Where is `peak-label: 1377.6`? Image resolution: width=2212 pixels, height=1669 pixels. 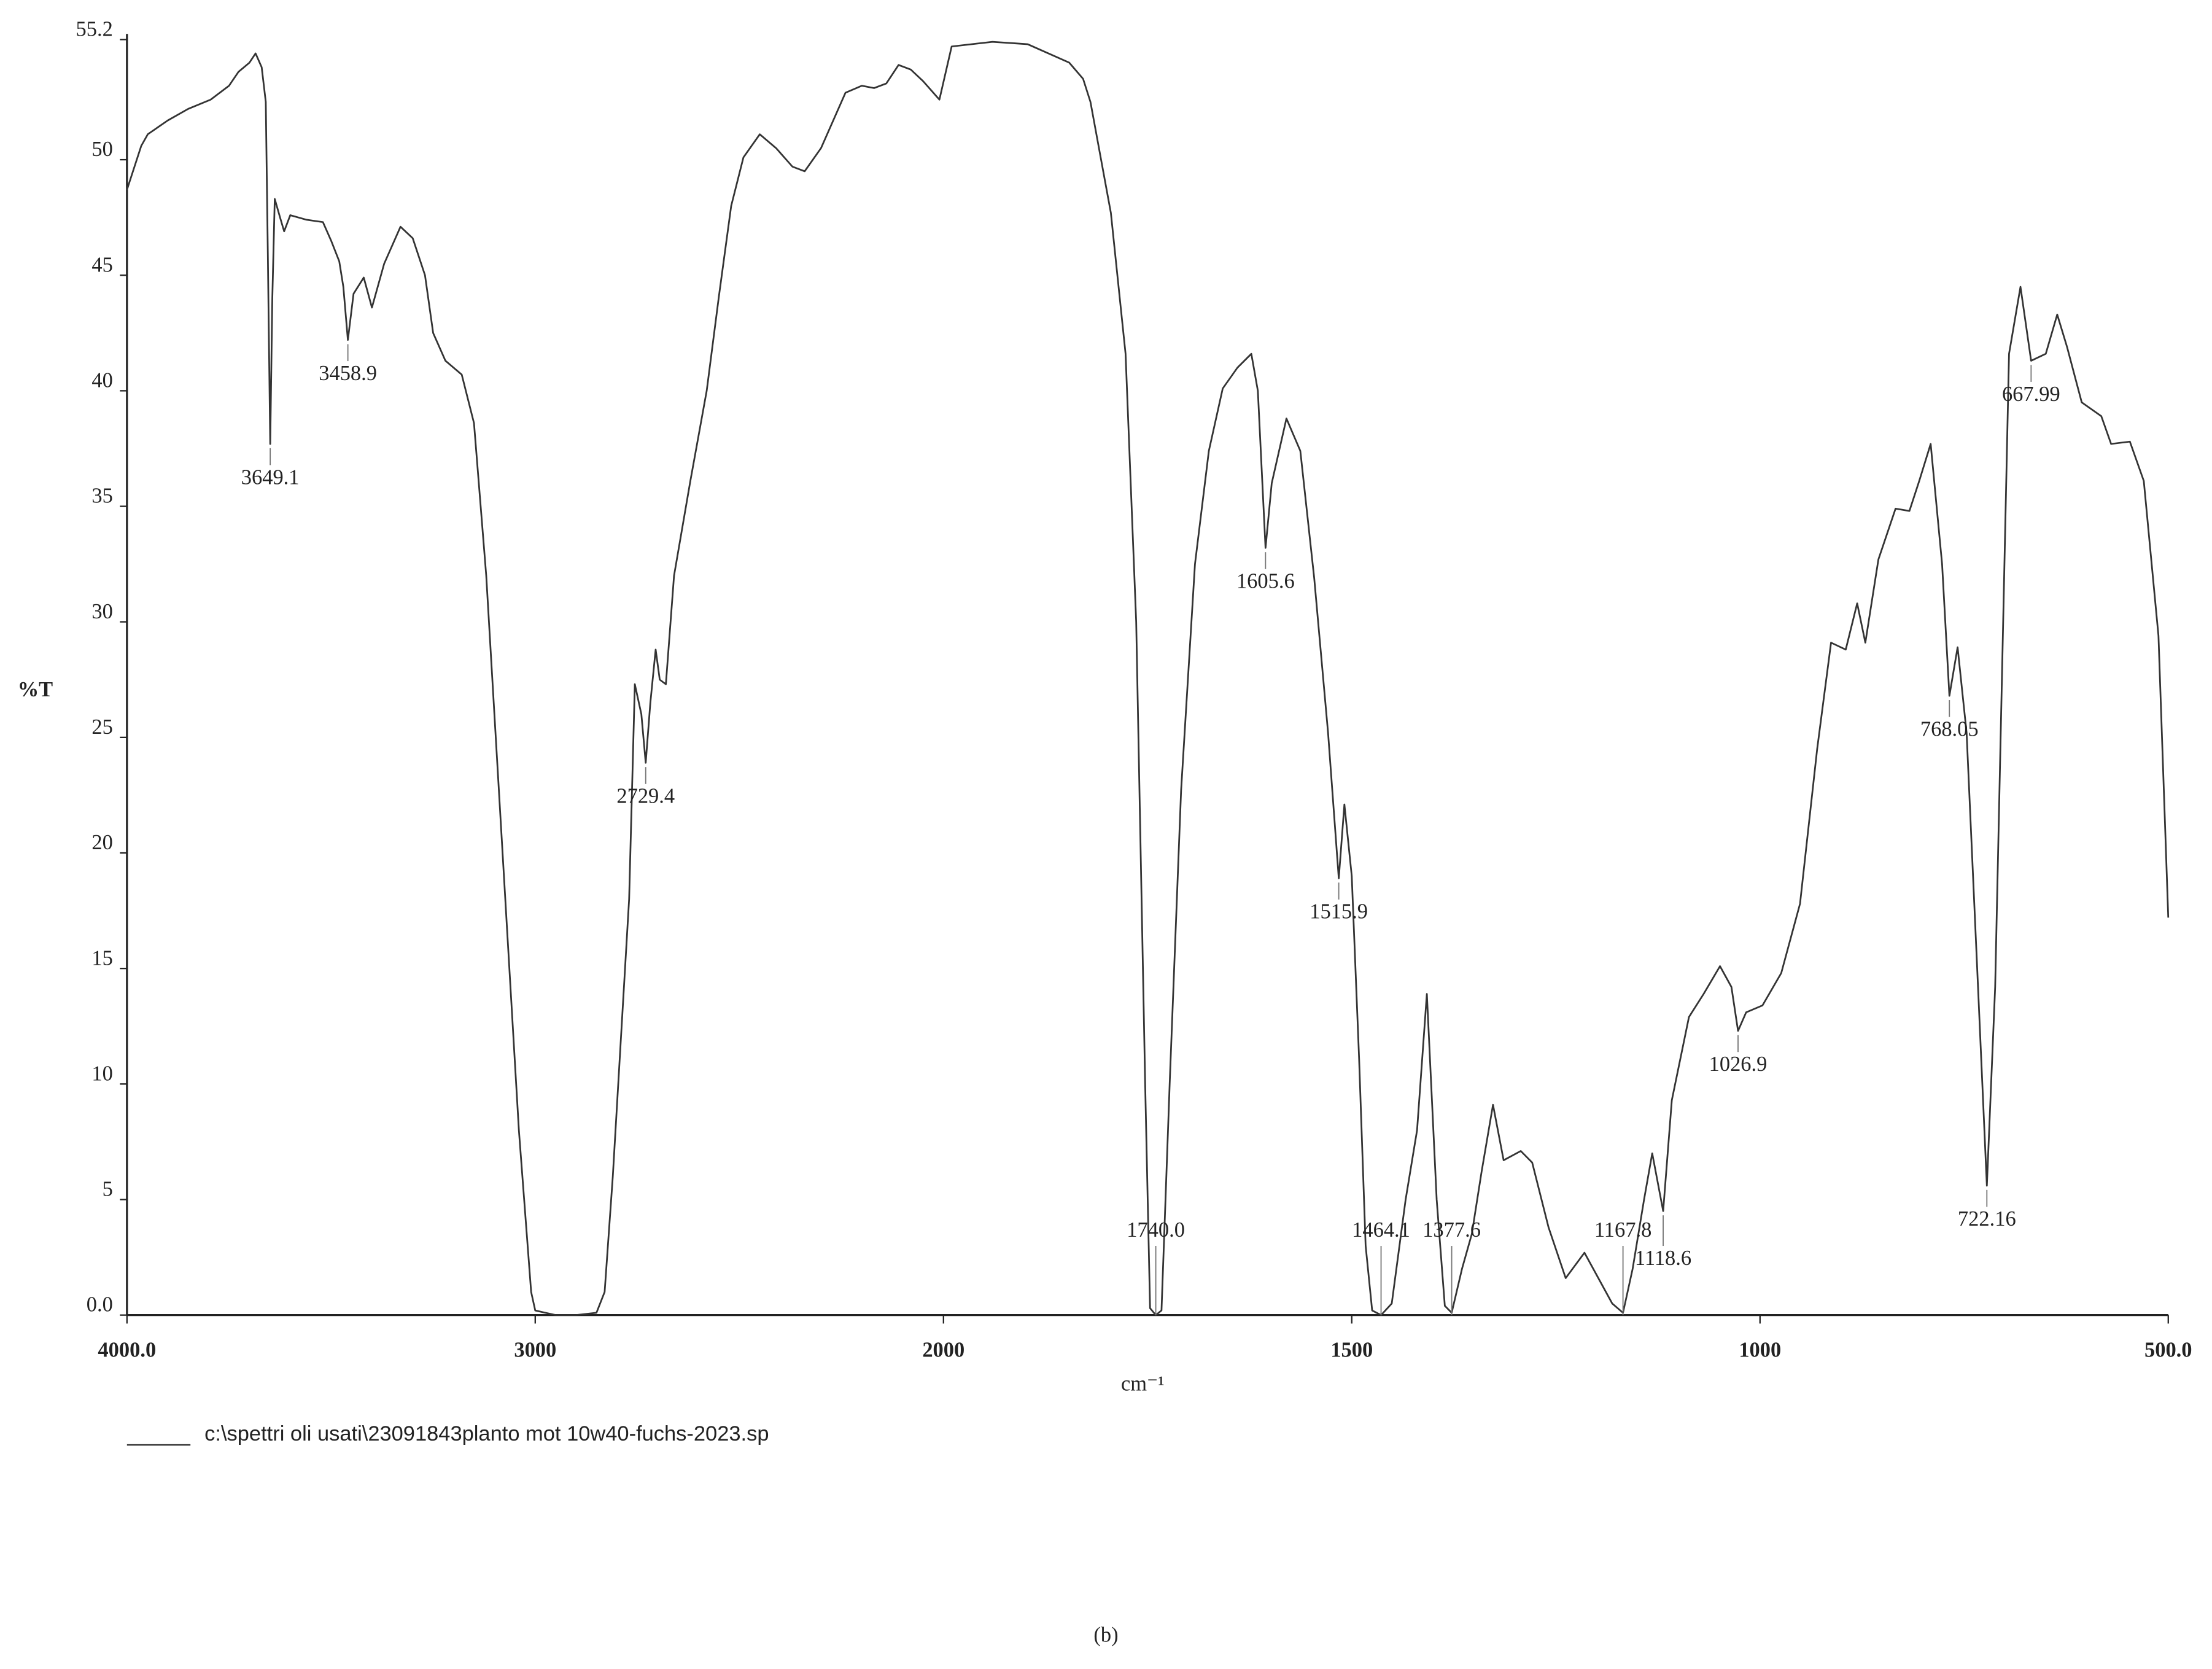 peak-label: 1377.6 is located at coordinates (1451, 1230).